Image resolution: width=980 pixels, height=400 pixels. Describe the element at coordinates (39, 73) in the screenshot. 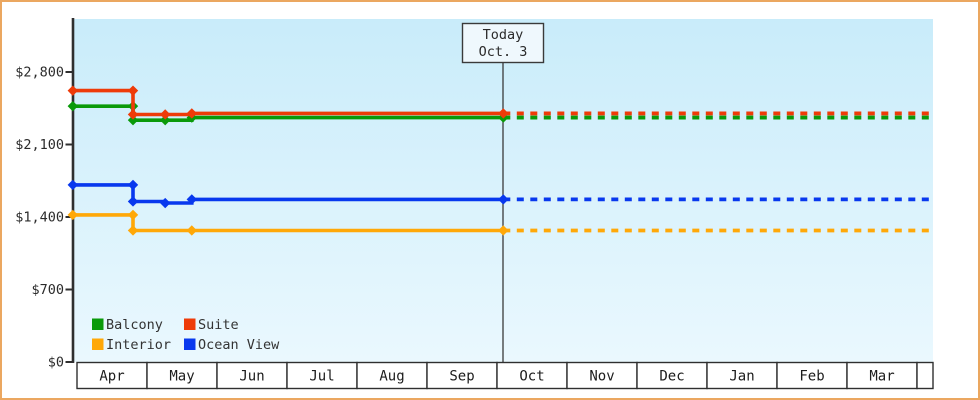

I see `y-tick-label: $2,800` at that location.